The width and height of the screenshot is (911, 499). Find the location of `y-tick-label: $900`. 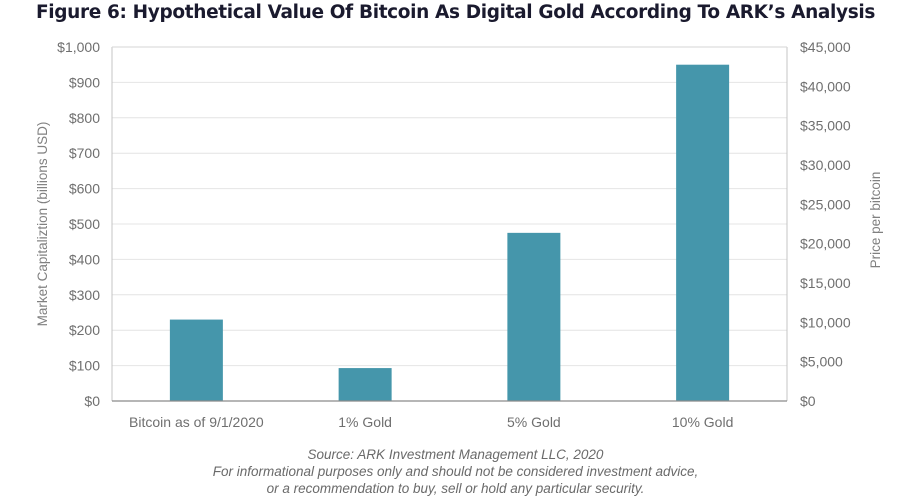

y-tick-label: $900 is located at coordinates (84, 82).